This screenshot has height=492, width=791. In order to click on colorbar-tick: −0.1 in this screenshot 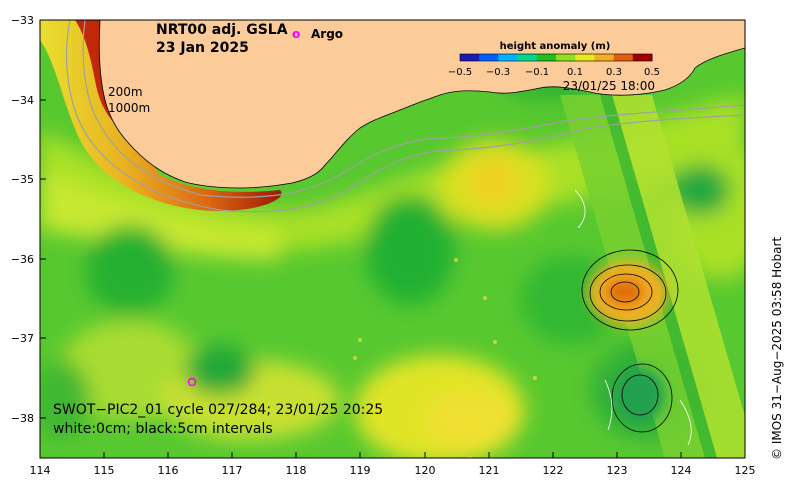, I will do `click(537, 72)`.